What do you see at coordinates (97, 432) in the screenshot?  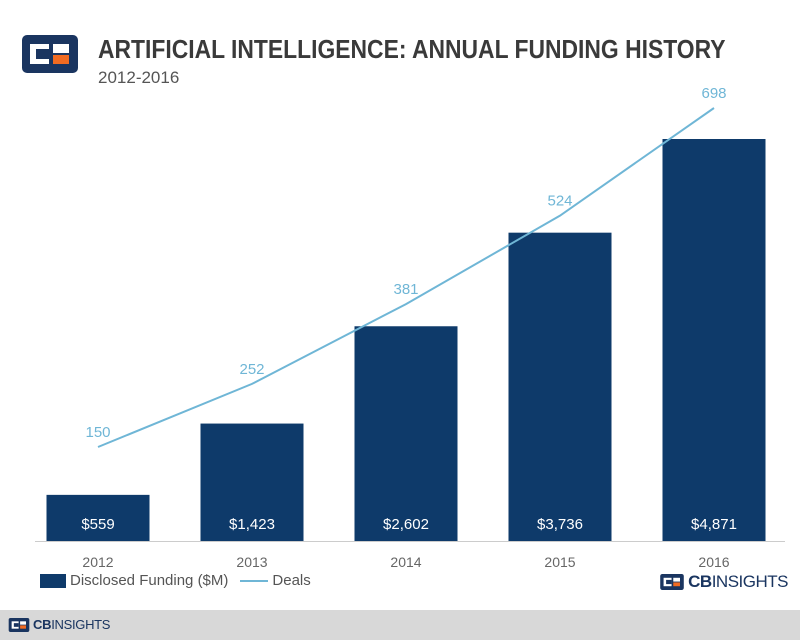 I see `deals-label-2012: 150` at bounding box center [97, 432].